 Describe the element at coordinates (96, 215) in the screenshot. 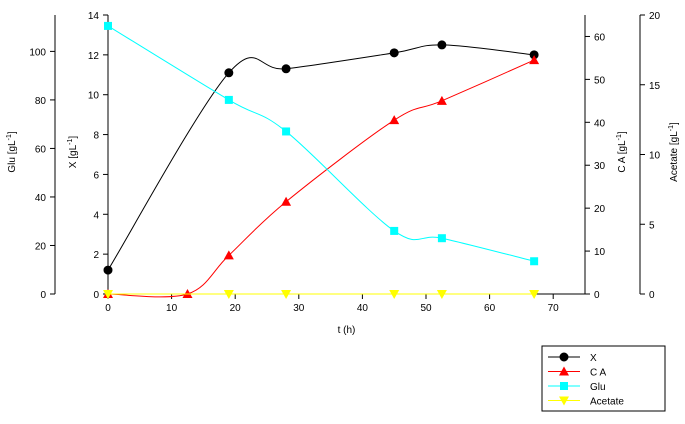

I see `x-axis-tick-label: 4` at that location.